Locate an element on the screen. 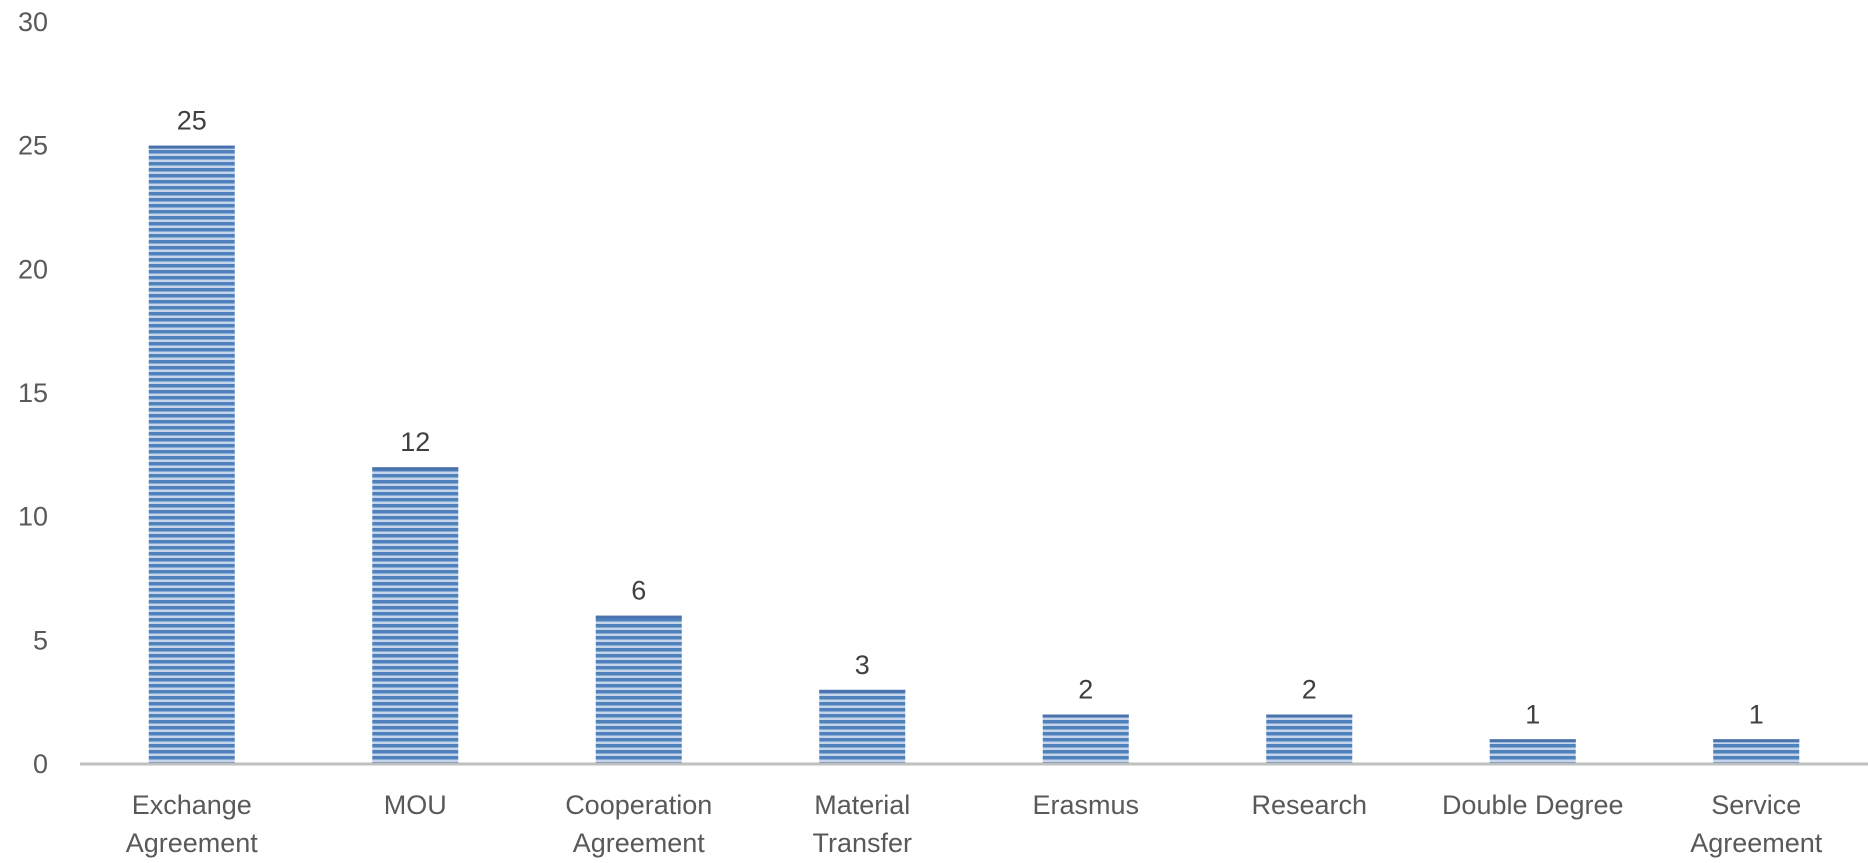 Image resolution: width=1868 pixels, height=863 pixels. y-tick-label: 15 is located at coordinates (33, 393).